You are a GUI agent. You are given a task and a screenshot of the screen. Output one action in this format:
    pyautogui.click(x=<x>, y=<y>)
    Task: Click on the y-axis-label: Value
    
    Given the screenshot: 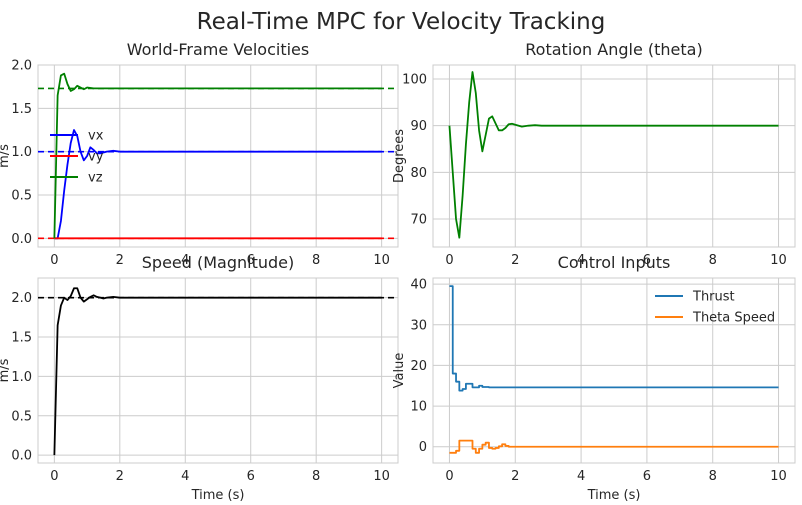 What is the action you would take?
    pyautogui.click(x=399, y=371)
    